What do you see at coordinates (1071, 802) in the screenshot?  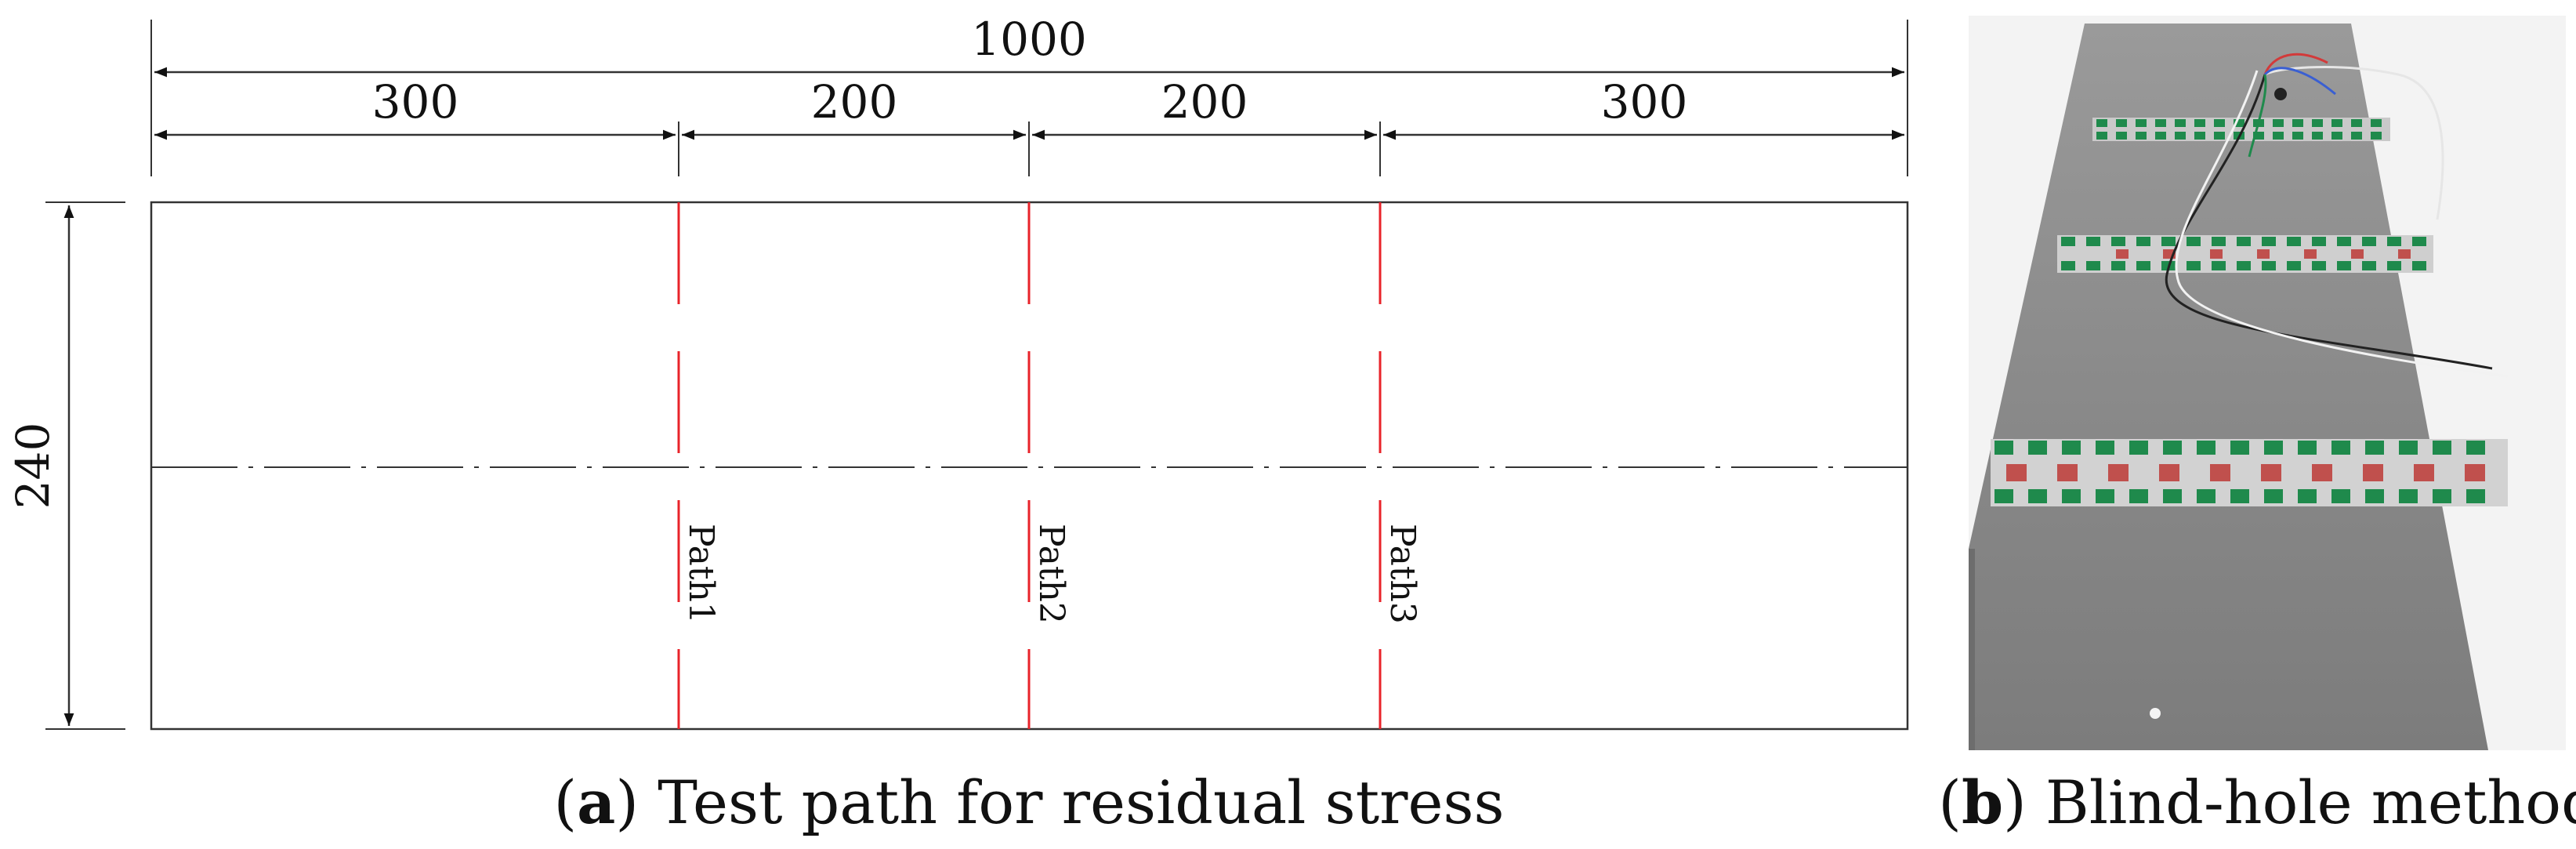 I see `caption-a-text: Test path for residual stress` at bounding box center [1071, 802].